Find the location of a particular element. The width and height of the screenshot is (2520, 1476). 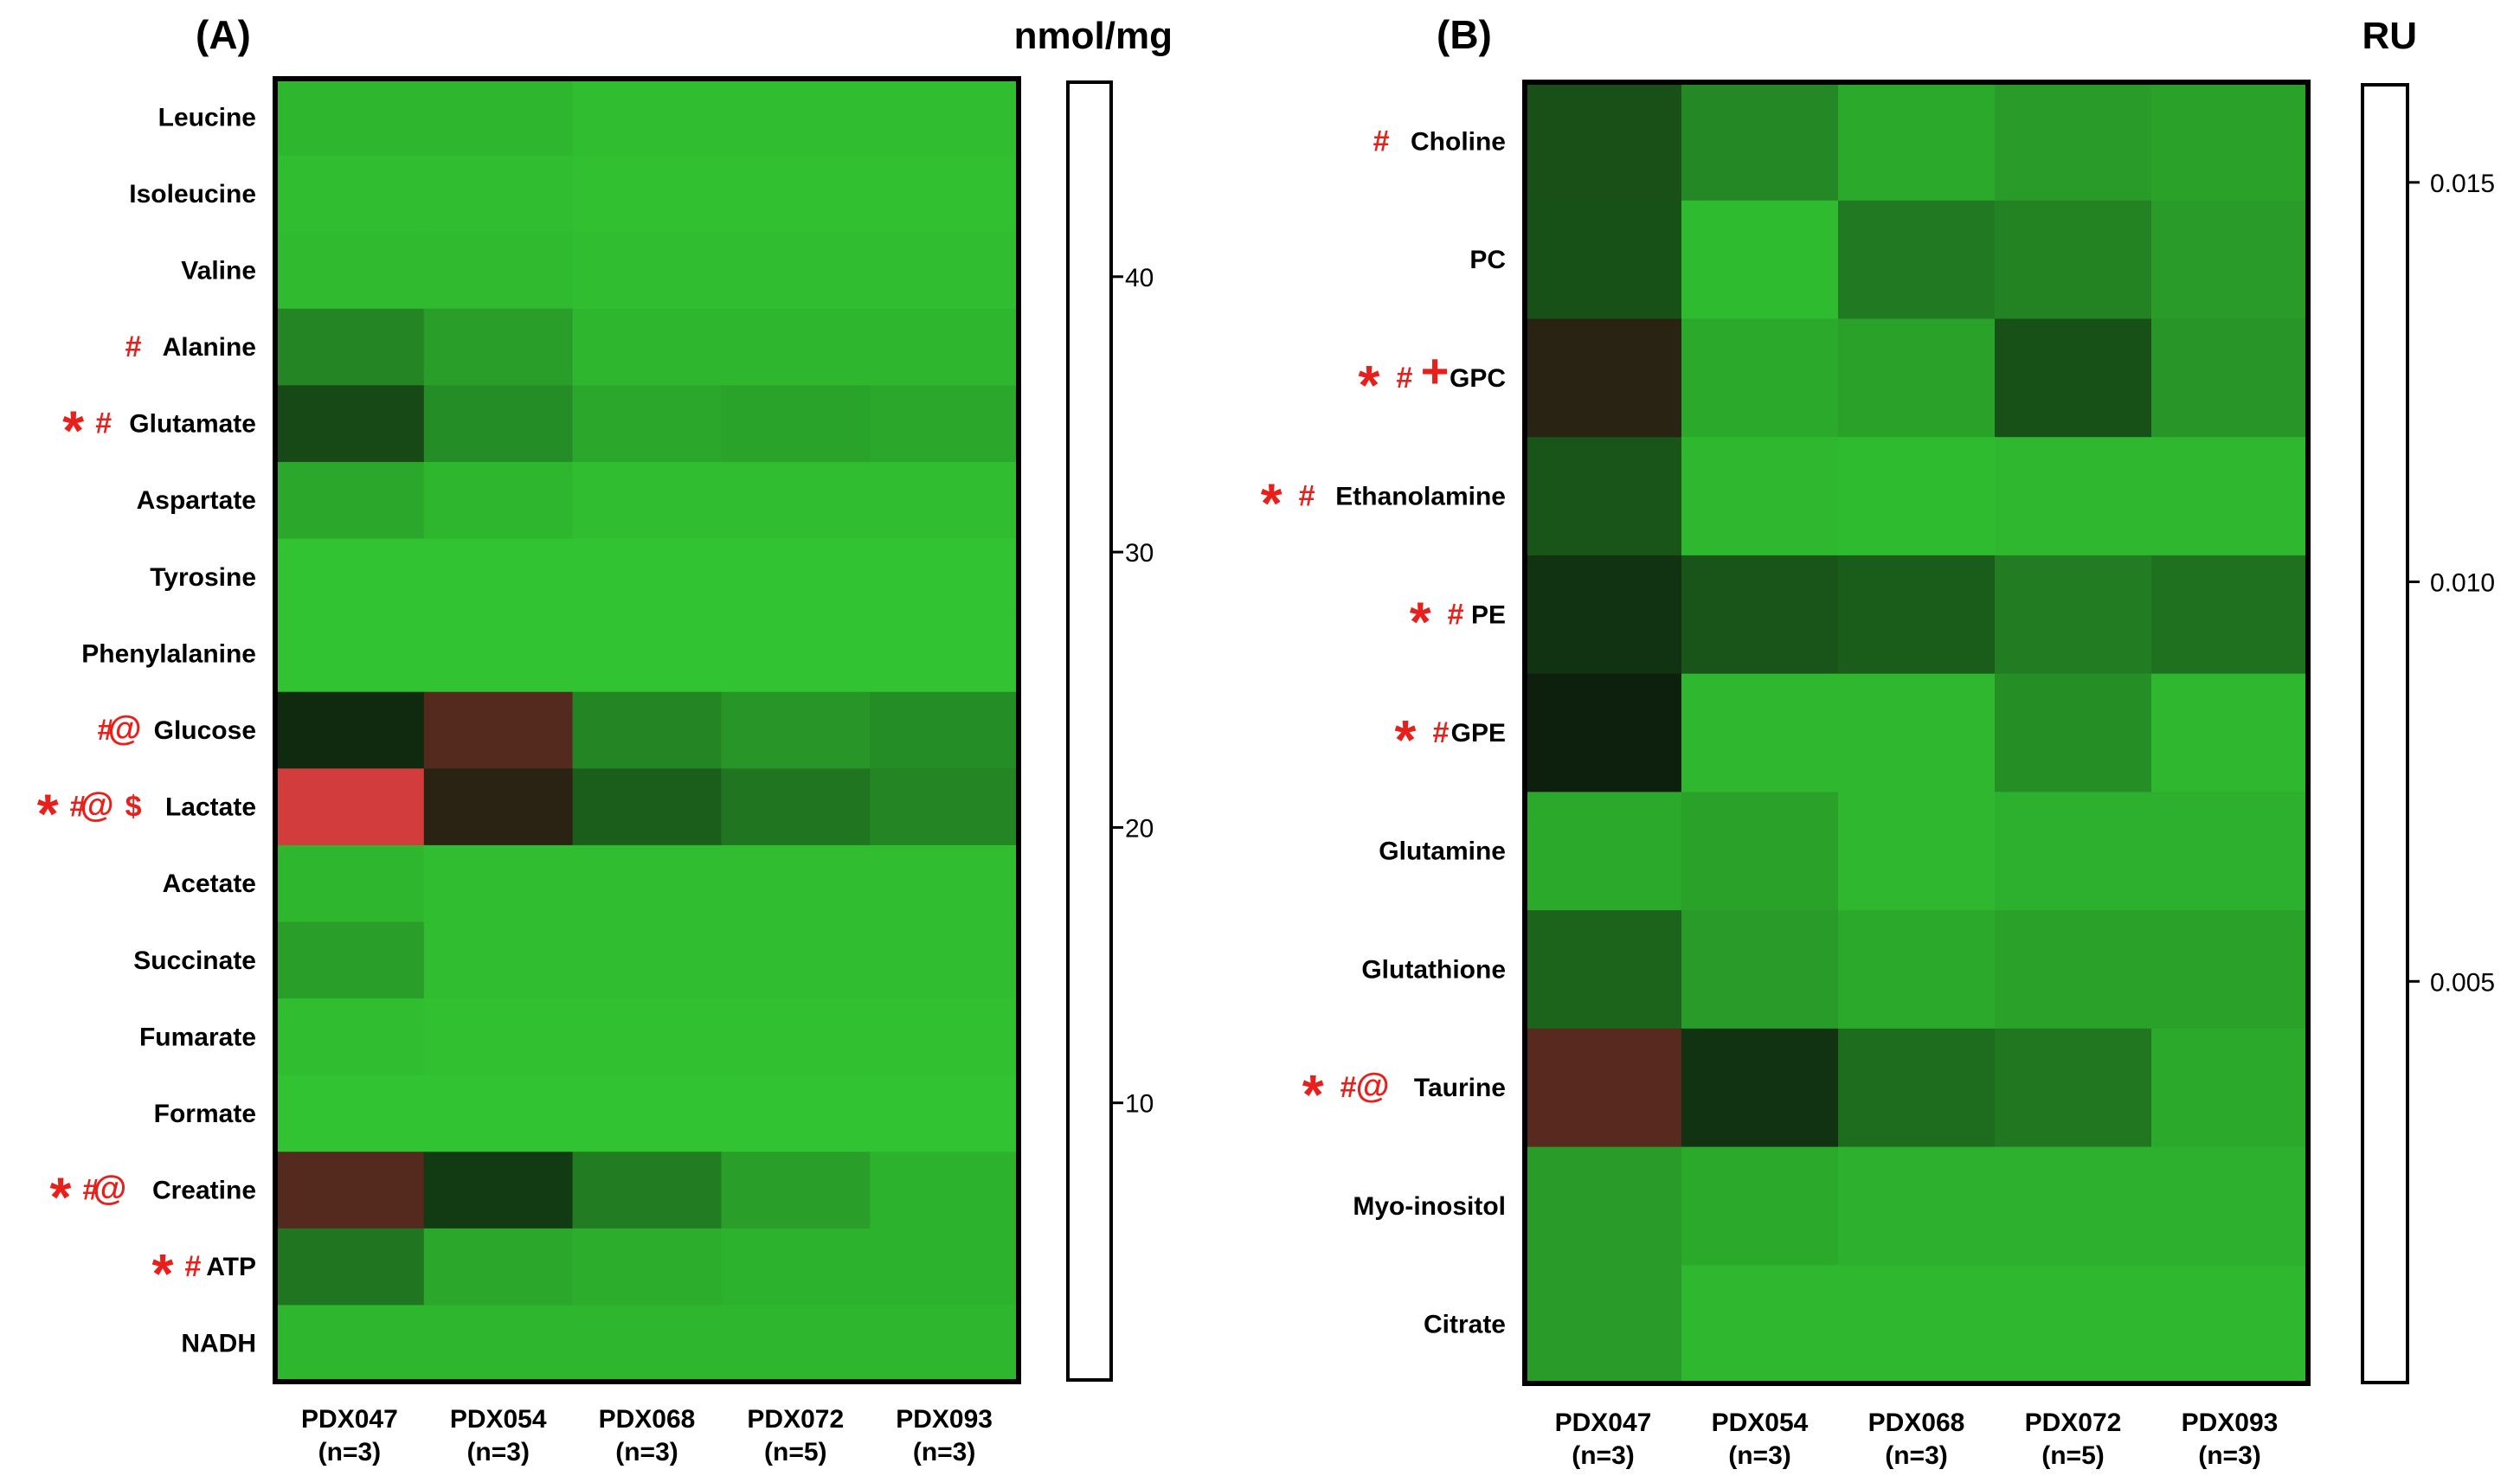

colorbar-tick-label: 30 is located at coordinates (1139, 553).